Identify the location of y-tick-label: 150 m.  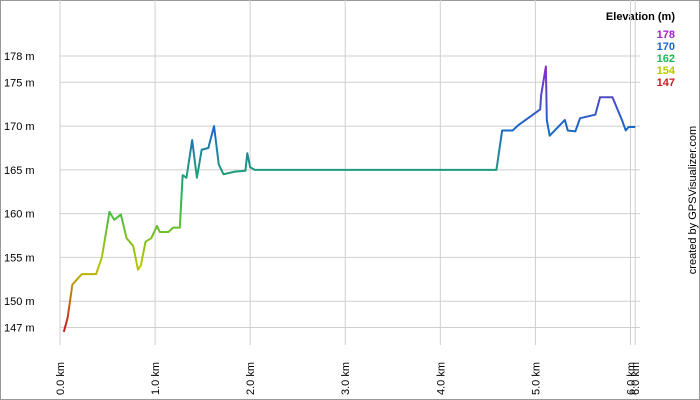
(19, 302).